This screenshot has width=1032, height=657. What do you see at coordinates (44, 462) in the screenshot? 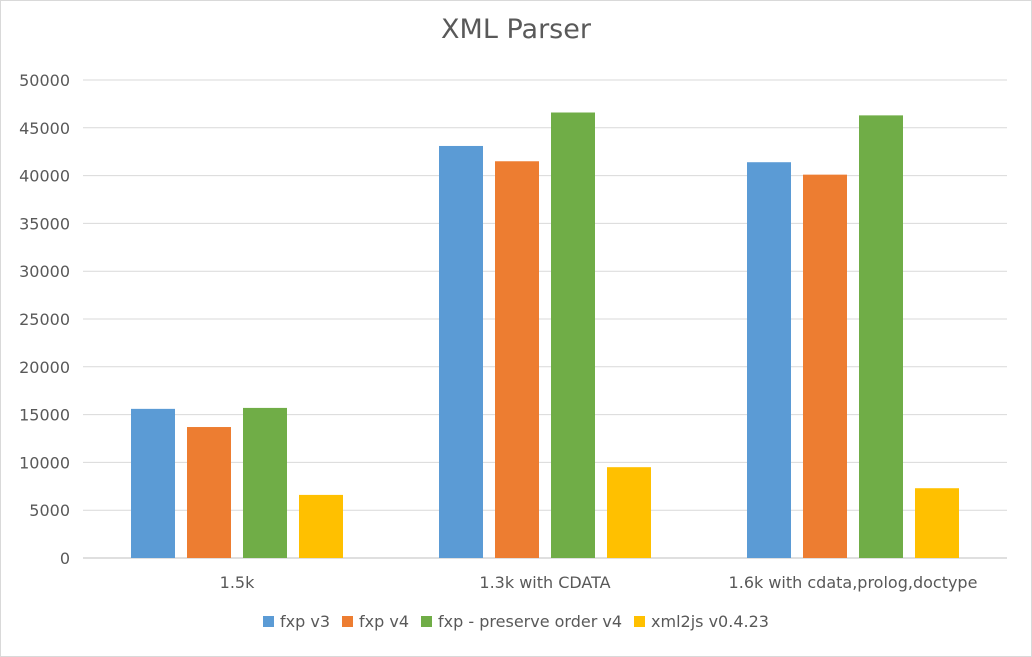
I see `y-tick-label: 10000` at bounding box center [44, 462].